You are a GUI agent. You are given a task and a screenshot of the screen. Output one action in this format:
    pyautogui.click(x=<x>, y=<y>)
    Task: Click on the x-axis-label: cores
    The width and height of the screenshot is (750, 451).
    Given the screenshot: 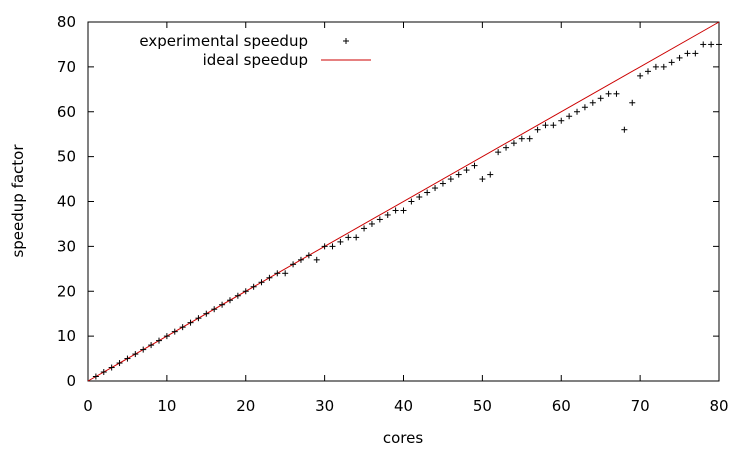 What is the action you would take?
    pyautogui.click(x=403, y=438)
    